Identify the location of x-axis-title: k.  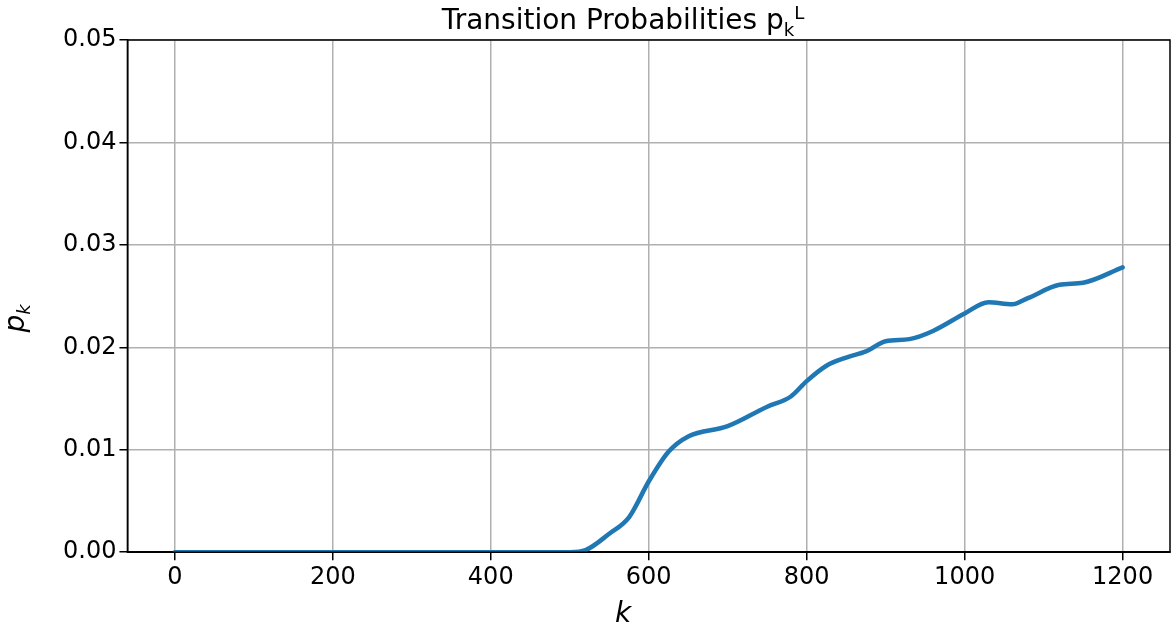
(623, 612).